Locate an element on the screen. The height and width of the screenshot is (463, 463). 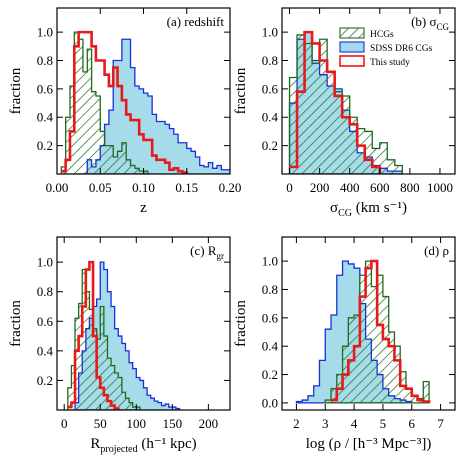
x-tick-label: 0.10 is located at coordinates (143, 187).